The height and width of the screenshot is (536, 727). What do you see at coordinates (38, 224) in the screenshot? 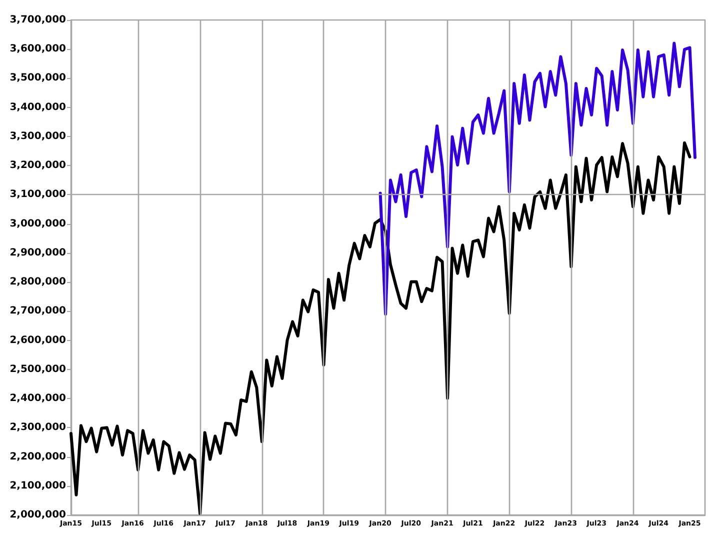
I see `y-tick-label: 3,000,000` at bounding box center [38, 224].